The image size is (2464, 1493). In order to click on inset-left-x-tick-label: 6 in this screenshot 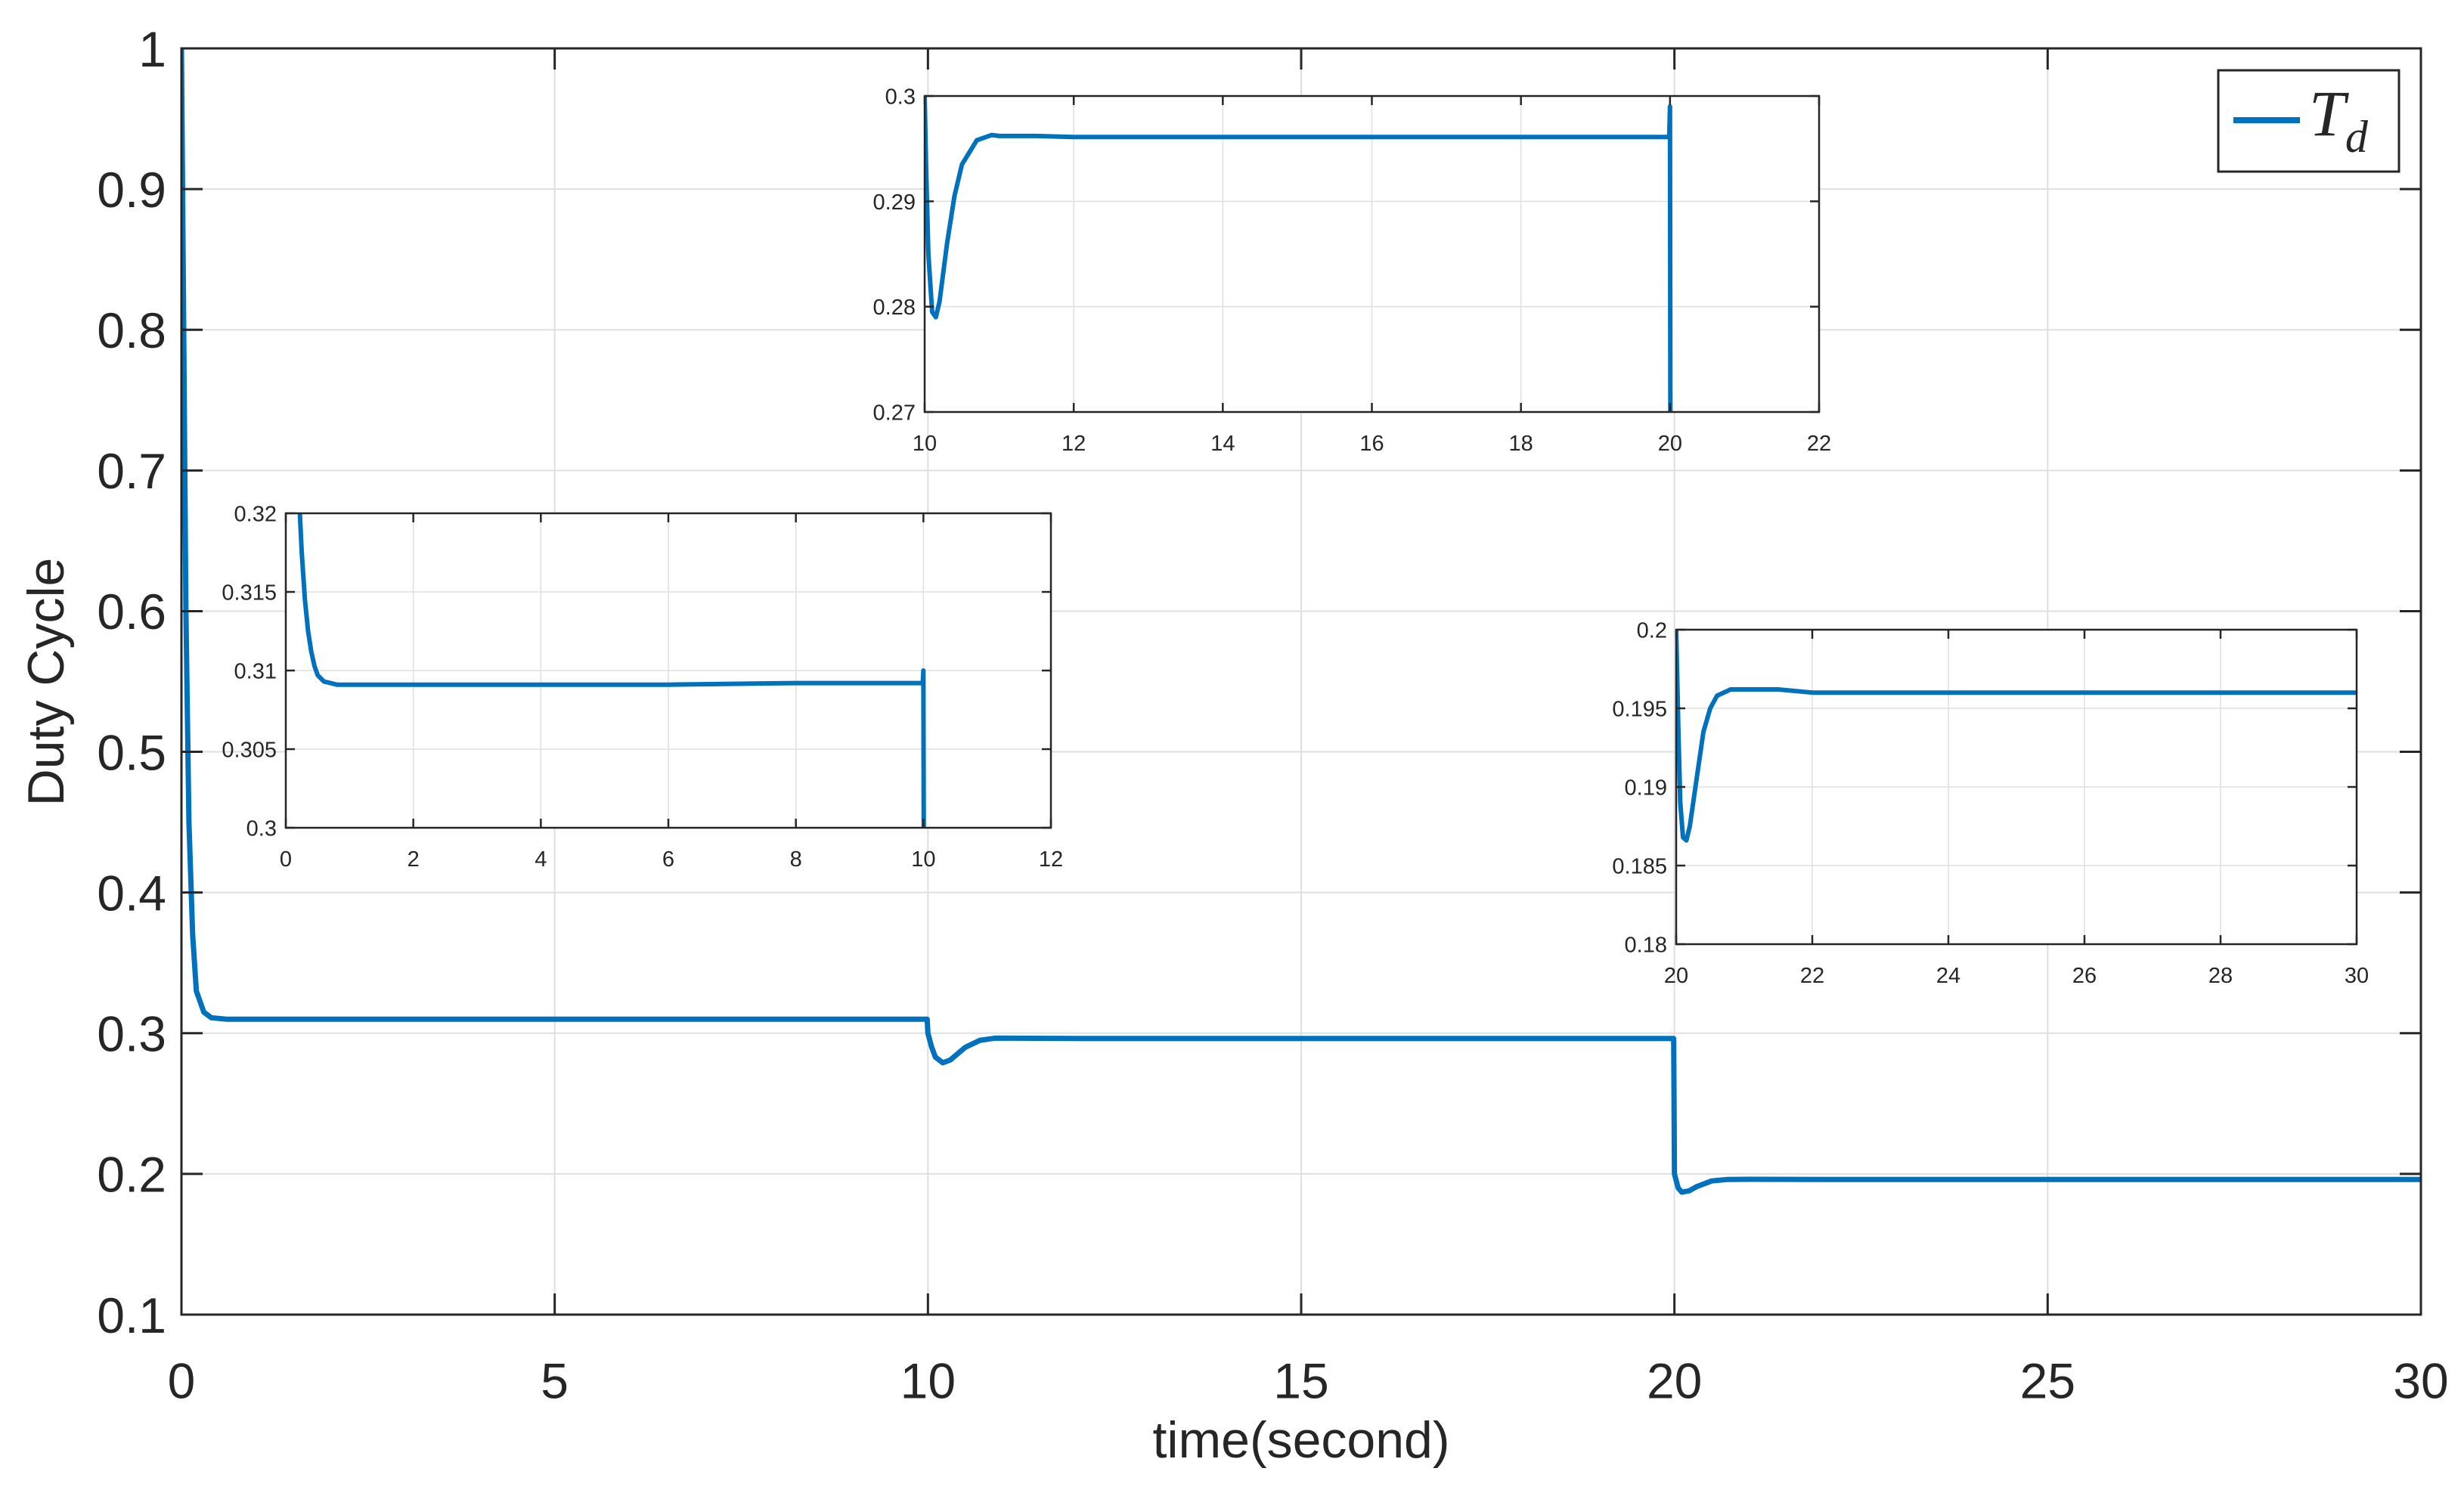, I will do `click(668, 859)`.